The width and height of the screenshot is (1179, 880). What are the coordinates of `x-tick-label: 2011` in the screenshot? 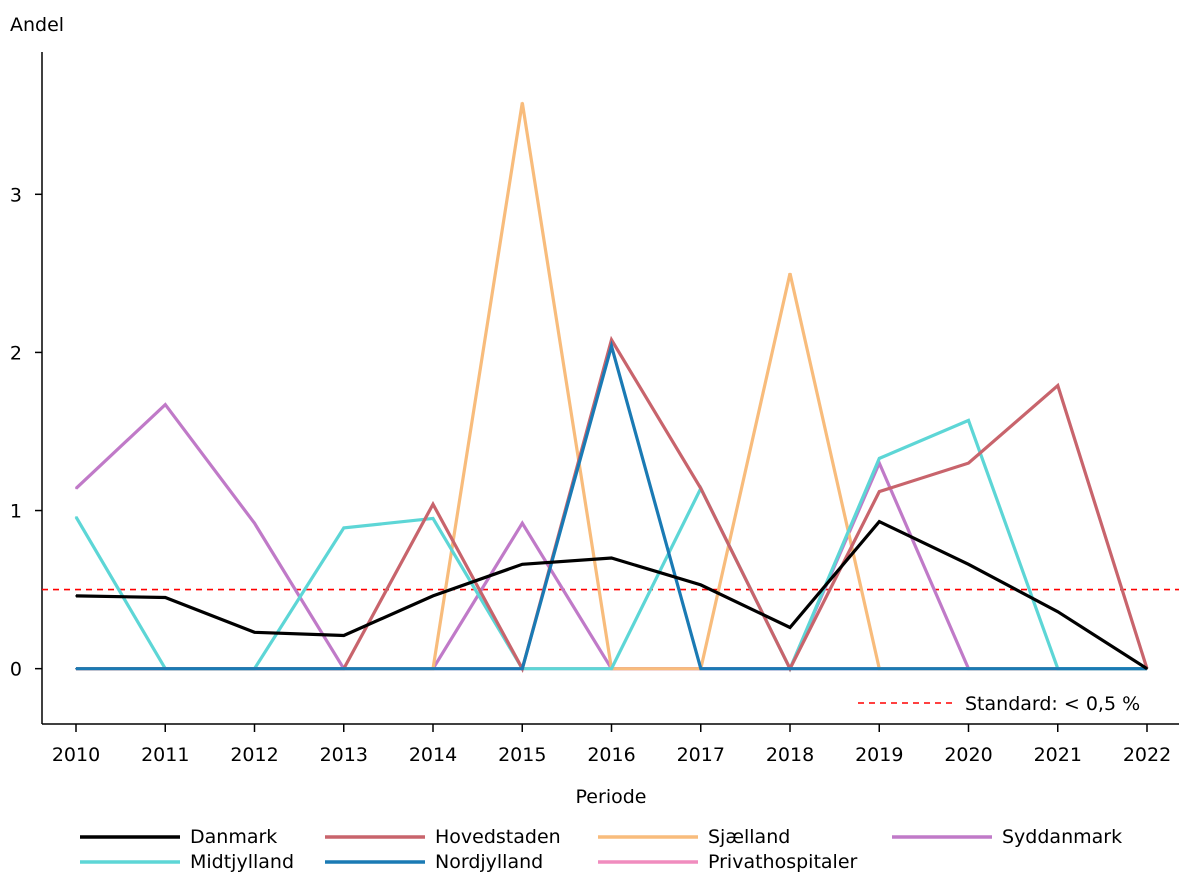 It's located at (165, 755).